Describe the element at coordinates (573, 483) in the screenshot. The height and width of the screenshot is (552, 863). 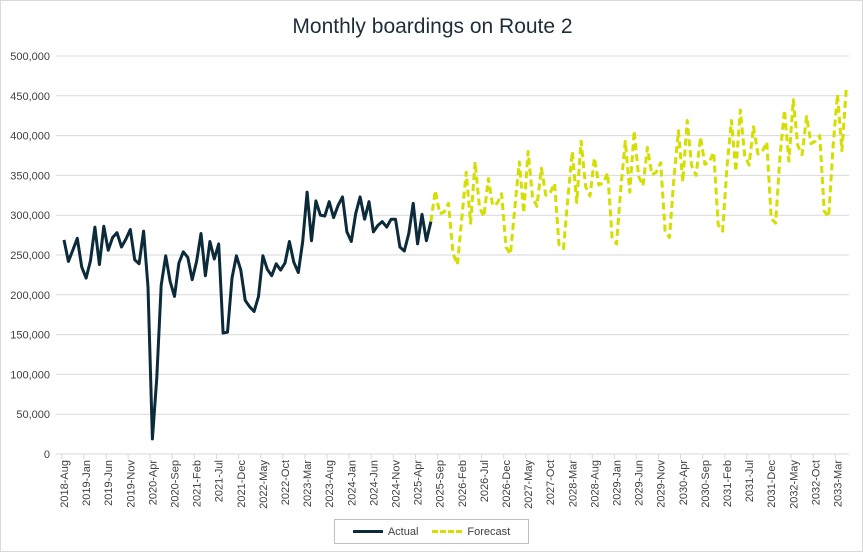
I see `x-tick-label: 2028-Mar` at that location.